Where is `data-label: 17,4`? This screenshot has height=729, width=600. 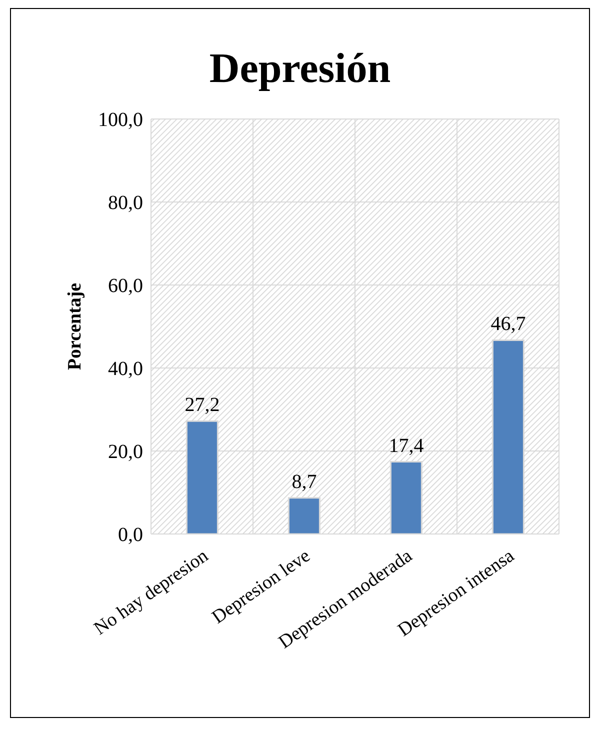 data-label: 17,4 is located at coordinates (406, 445).